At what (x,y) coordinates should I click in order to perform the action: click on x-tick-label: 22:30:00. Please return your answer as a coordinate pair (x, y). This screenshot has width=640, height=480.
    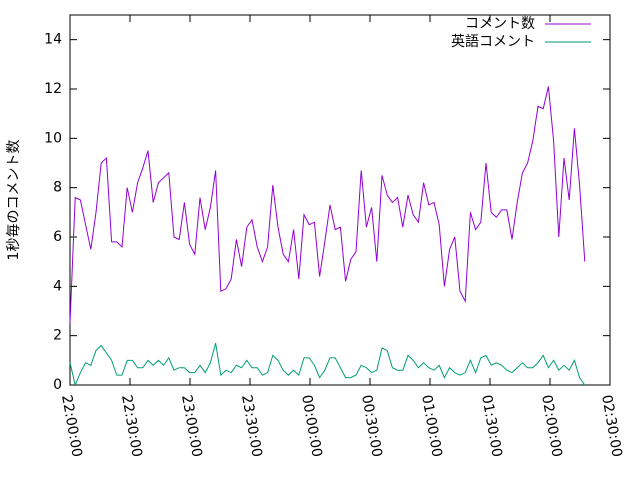
    Looking at the image, I should click on (131, 426).